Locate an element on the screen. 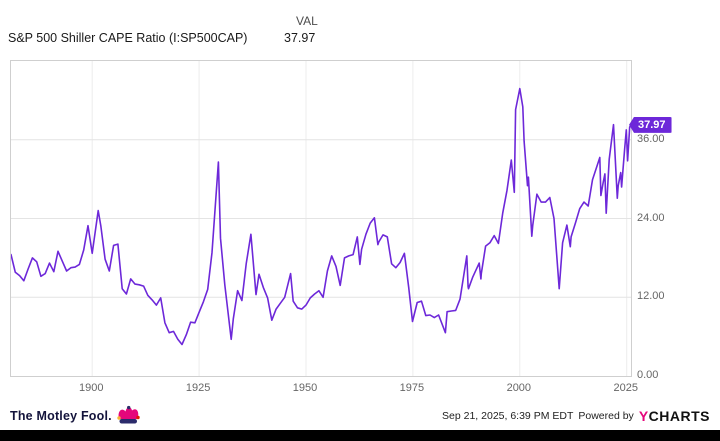 The height and width of the screenshot is (441, 720). value-column-header: VAL is located at coordinates (307, 21).